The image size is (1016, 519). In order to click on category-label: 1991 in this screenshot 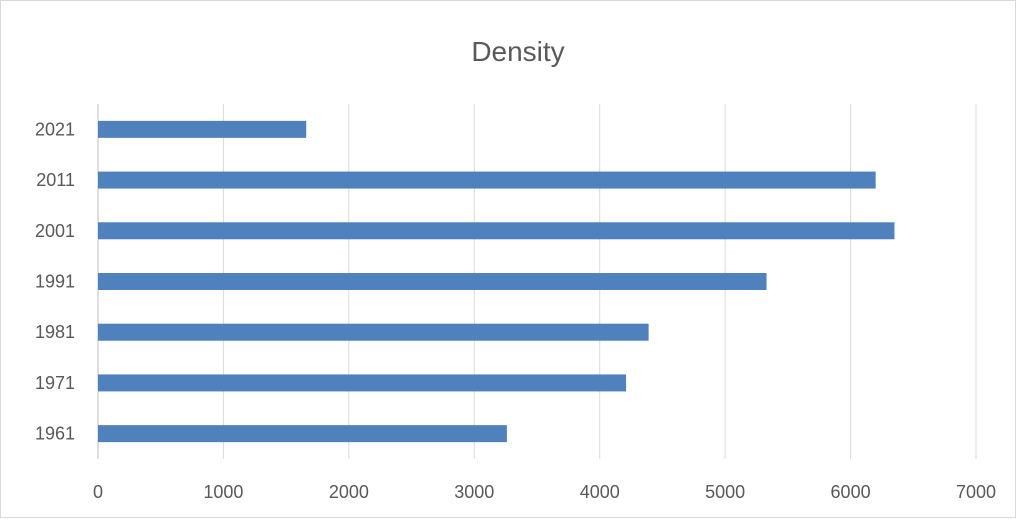, I will do `click(55, 282)`.